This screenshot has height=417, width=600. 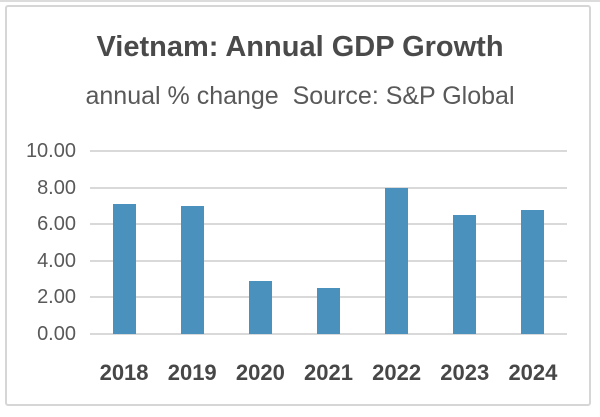 What do you see at coordinates (124, 269) in the screenshot?
I see `bar-2018` at bounding box center [124, 269].